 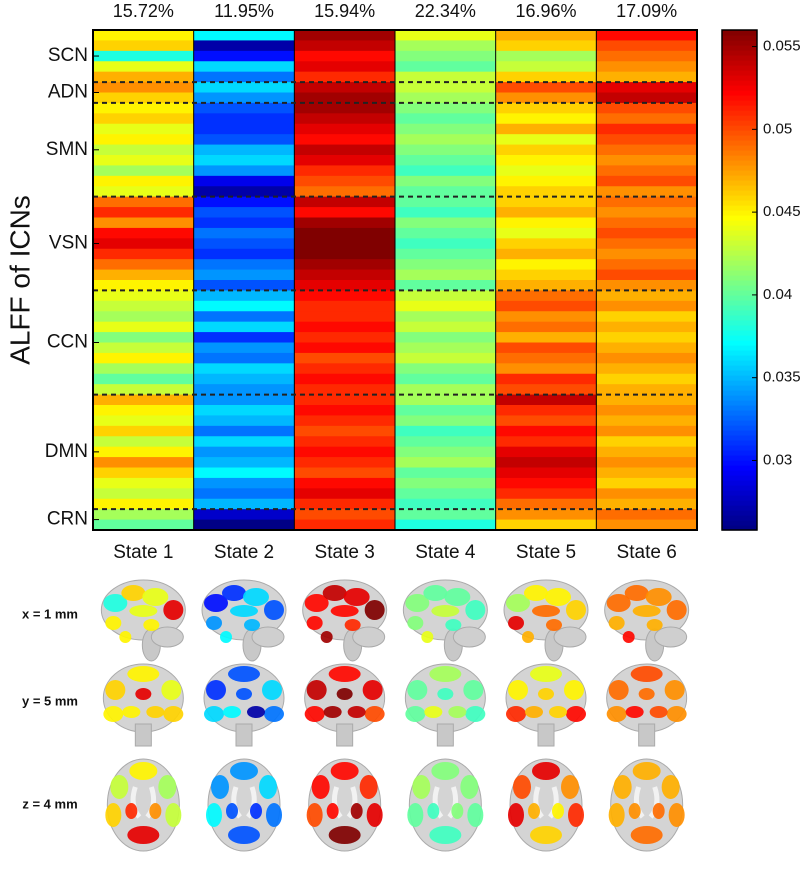 I want to click on row-group-label: SCN, so click(x=68, y=55).